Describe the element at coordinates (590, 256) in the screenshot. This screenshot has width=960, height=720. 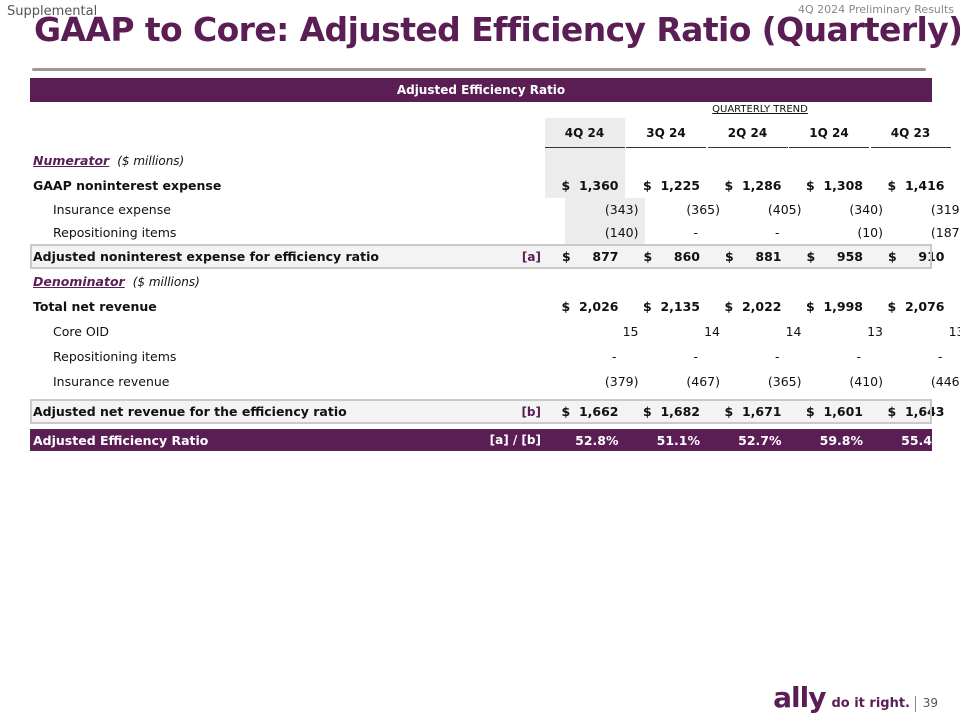
I see `cell: $ 877` at that location.